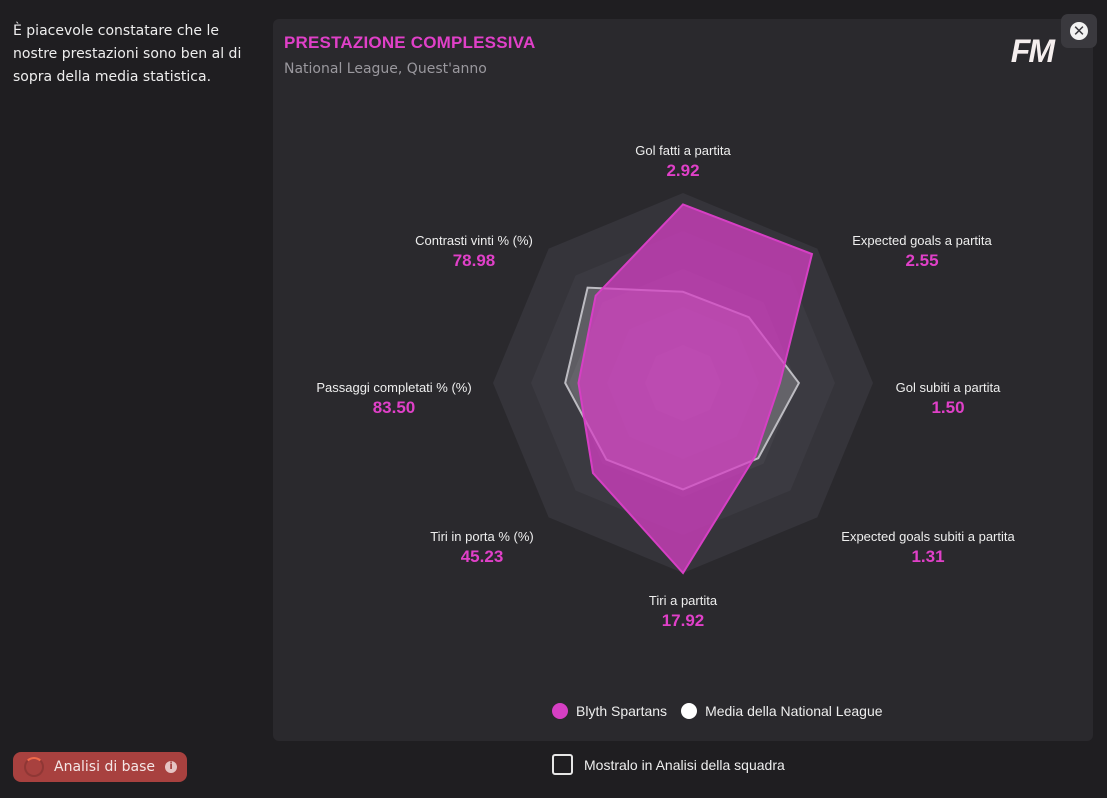 The height and width of the screenshot is (798, 1107). What do you see at coordinates (622, 711) in the screenshot?
I see `legend-blyth: Blyth Spartans` at bounding box center [622, 711].